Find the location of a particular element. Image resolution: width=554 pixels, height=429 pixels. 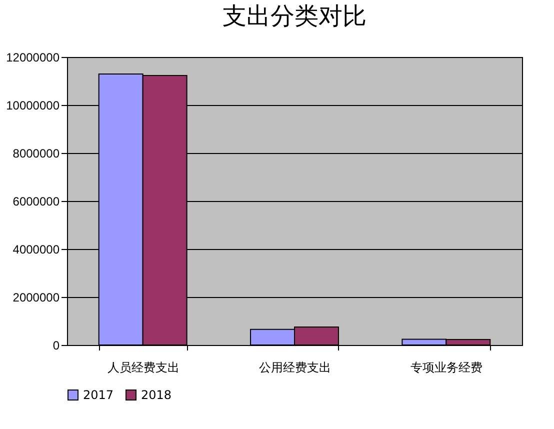

chart-title: 支出分类对比 is located at coordinates (294, 16).